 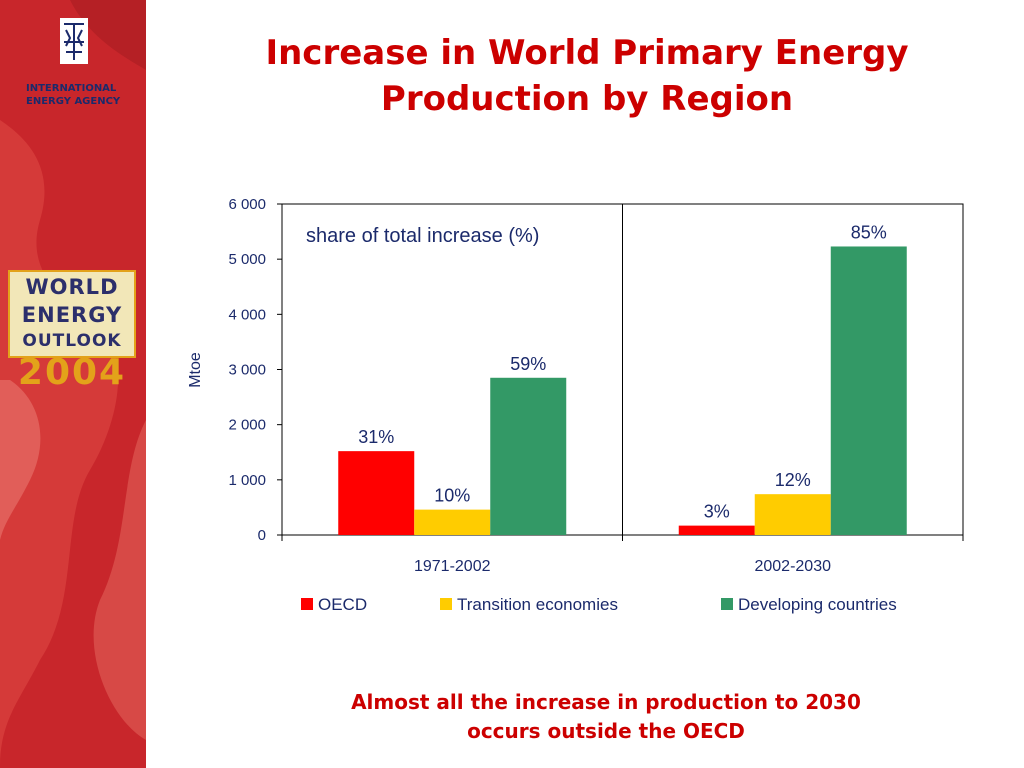 What do you see at coordinates (247, 480) in the screenshot?
I see `y-tick-label: 1 000` at bounding box center [247, 480].